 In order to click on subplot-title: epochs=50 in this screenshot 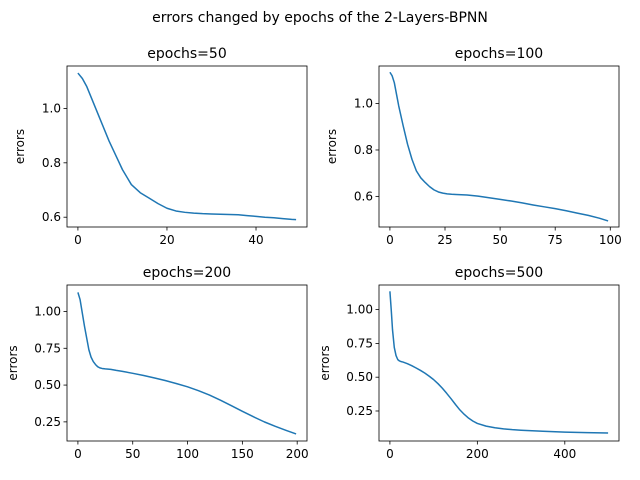, I will do `click(186, 54)`.